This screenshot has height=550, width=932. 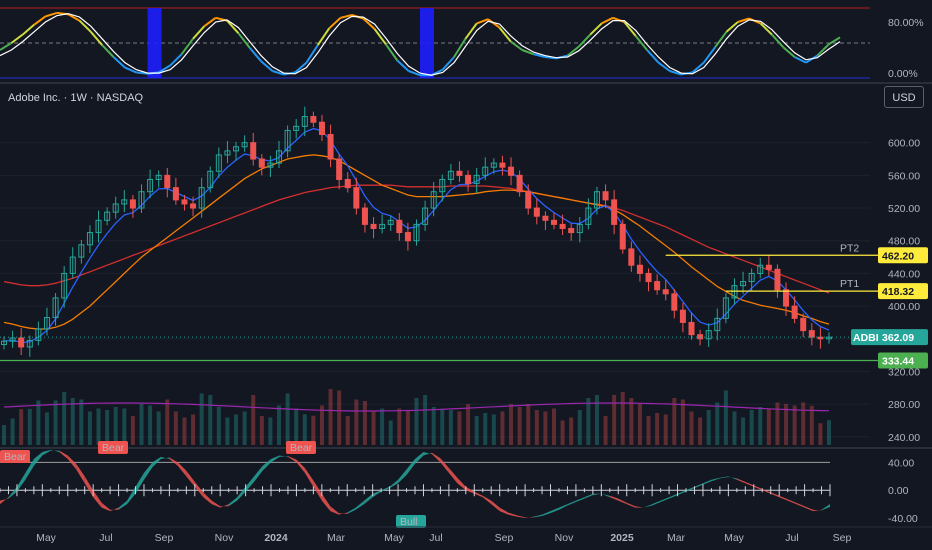 What do you see at coordinates (76, 98) in the screenshot?
I see `chart-title: Adobe Inc. · 1W · NASDAQ` at bounding box center [76, 98].